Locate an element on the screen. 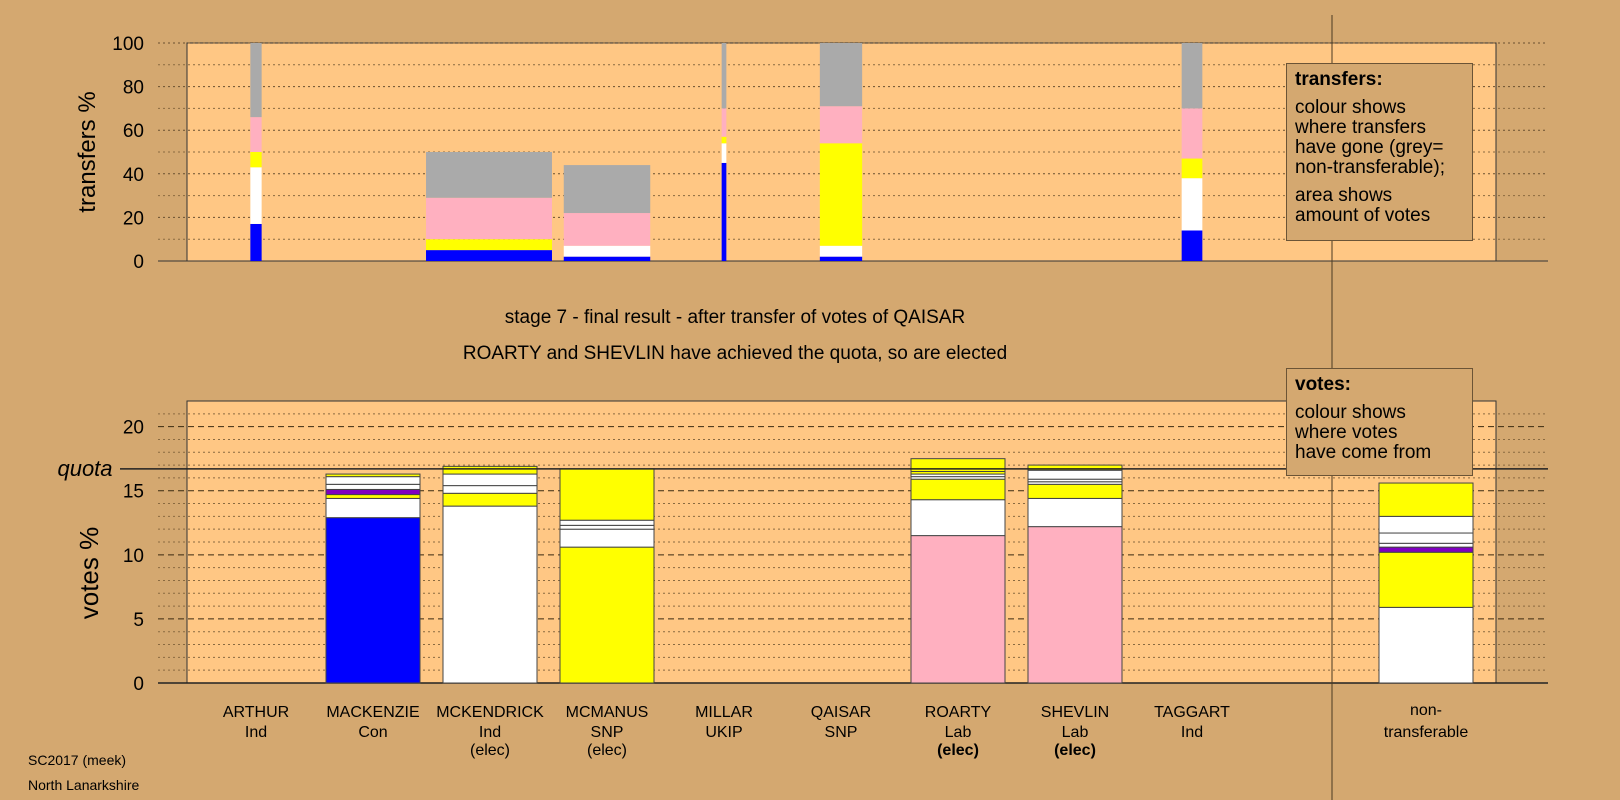  transfers-tick-label: 0 is located at coordinates (138, 262).